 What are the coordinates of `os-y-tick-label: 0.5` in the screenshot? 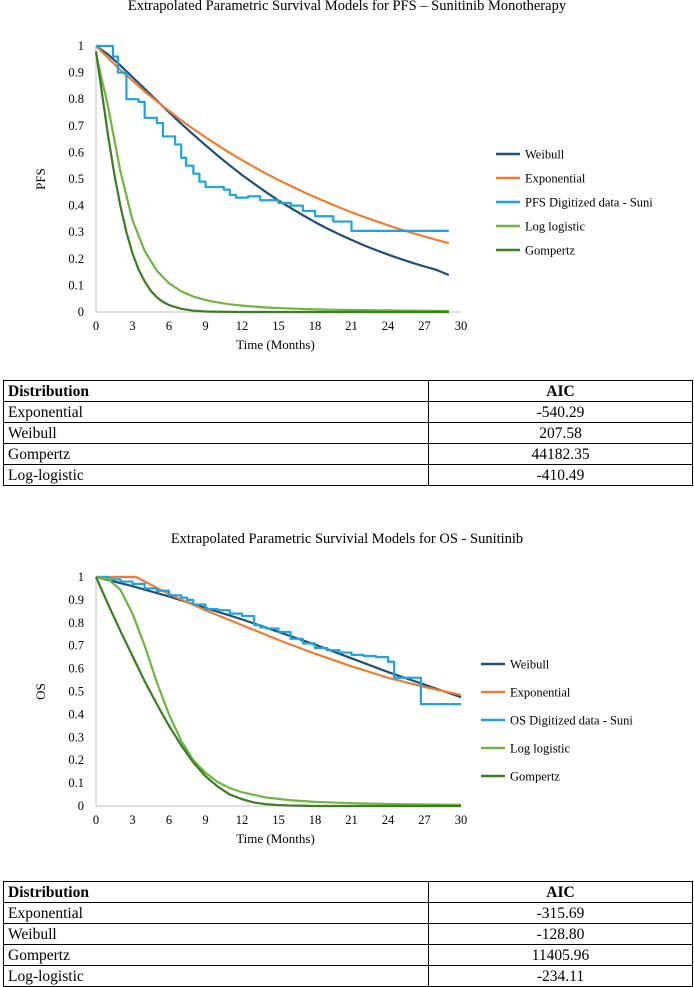 It's located at (76, 692).